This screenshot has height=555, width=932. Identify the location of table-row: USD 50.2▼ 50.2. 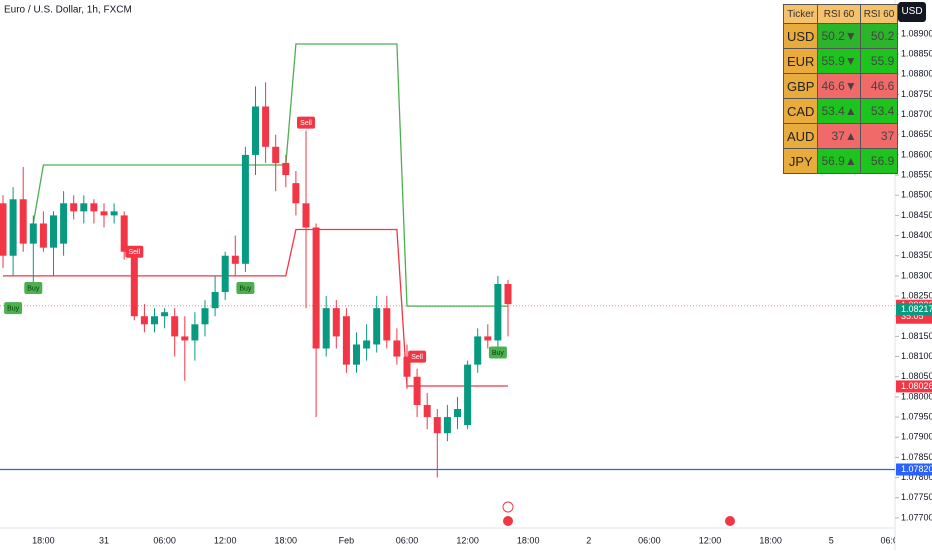
(840, 36).